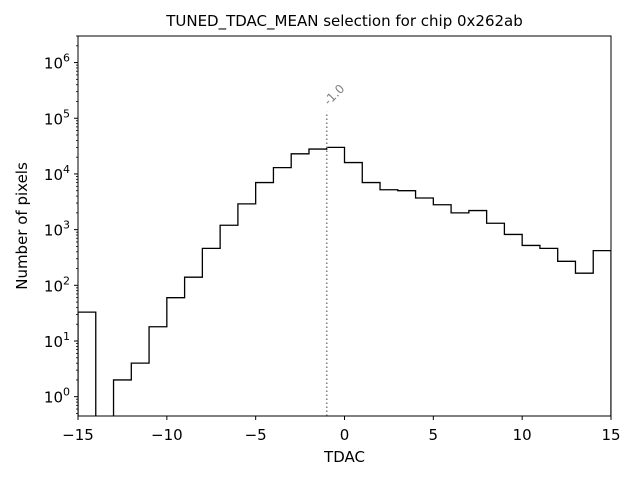 The image size is (640, 480). What do you see at coordinates (57, 340) in the screenshot?
I see `y-tick-label: 10¹` at bounding box center [57, 340].